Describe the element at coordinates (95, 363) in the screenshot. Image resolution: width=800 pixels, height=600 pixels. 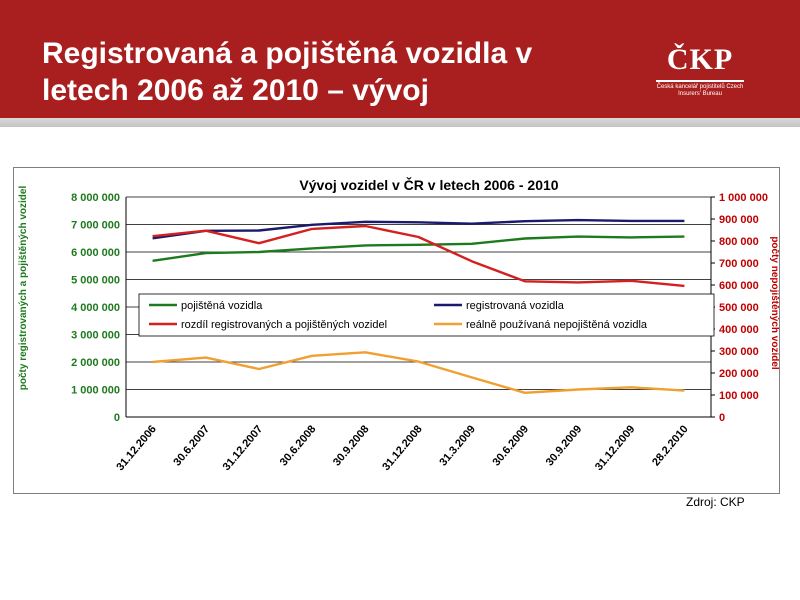
I see `y-left-tick-label: 2 000 000` at that location.